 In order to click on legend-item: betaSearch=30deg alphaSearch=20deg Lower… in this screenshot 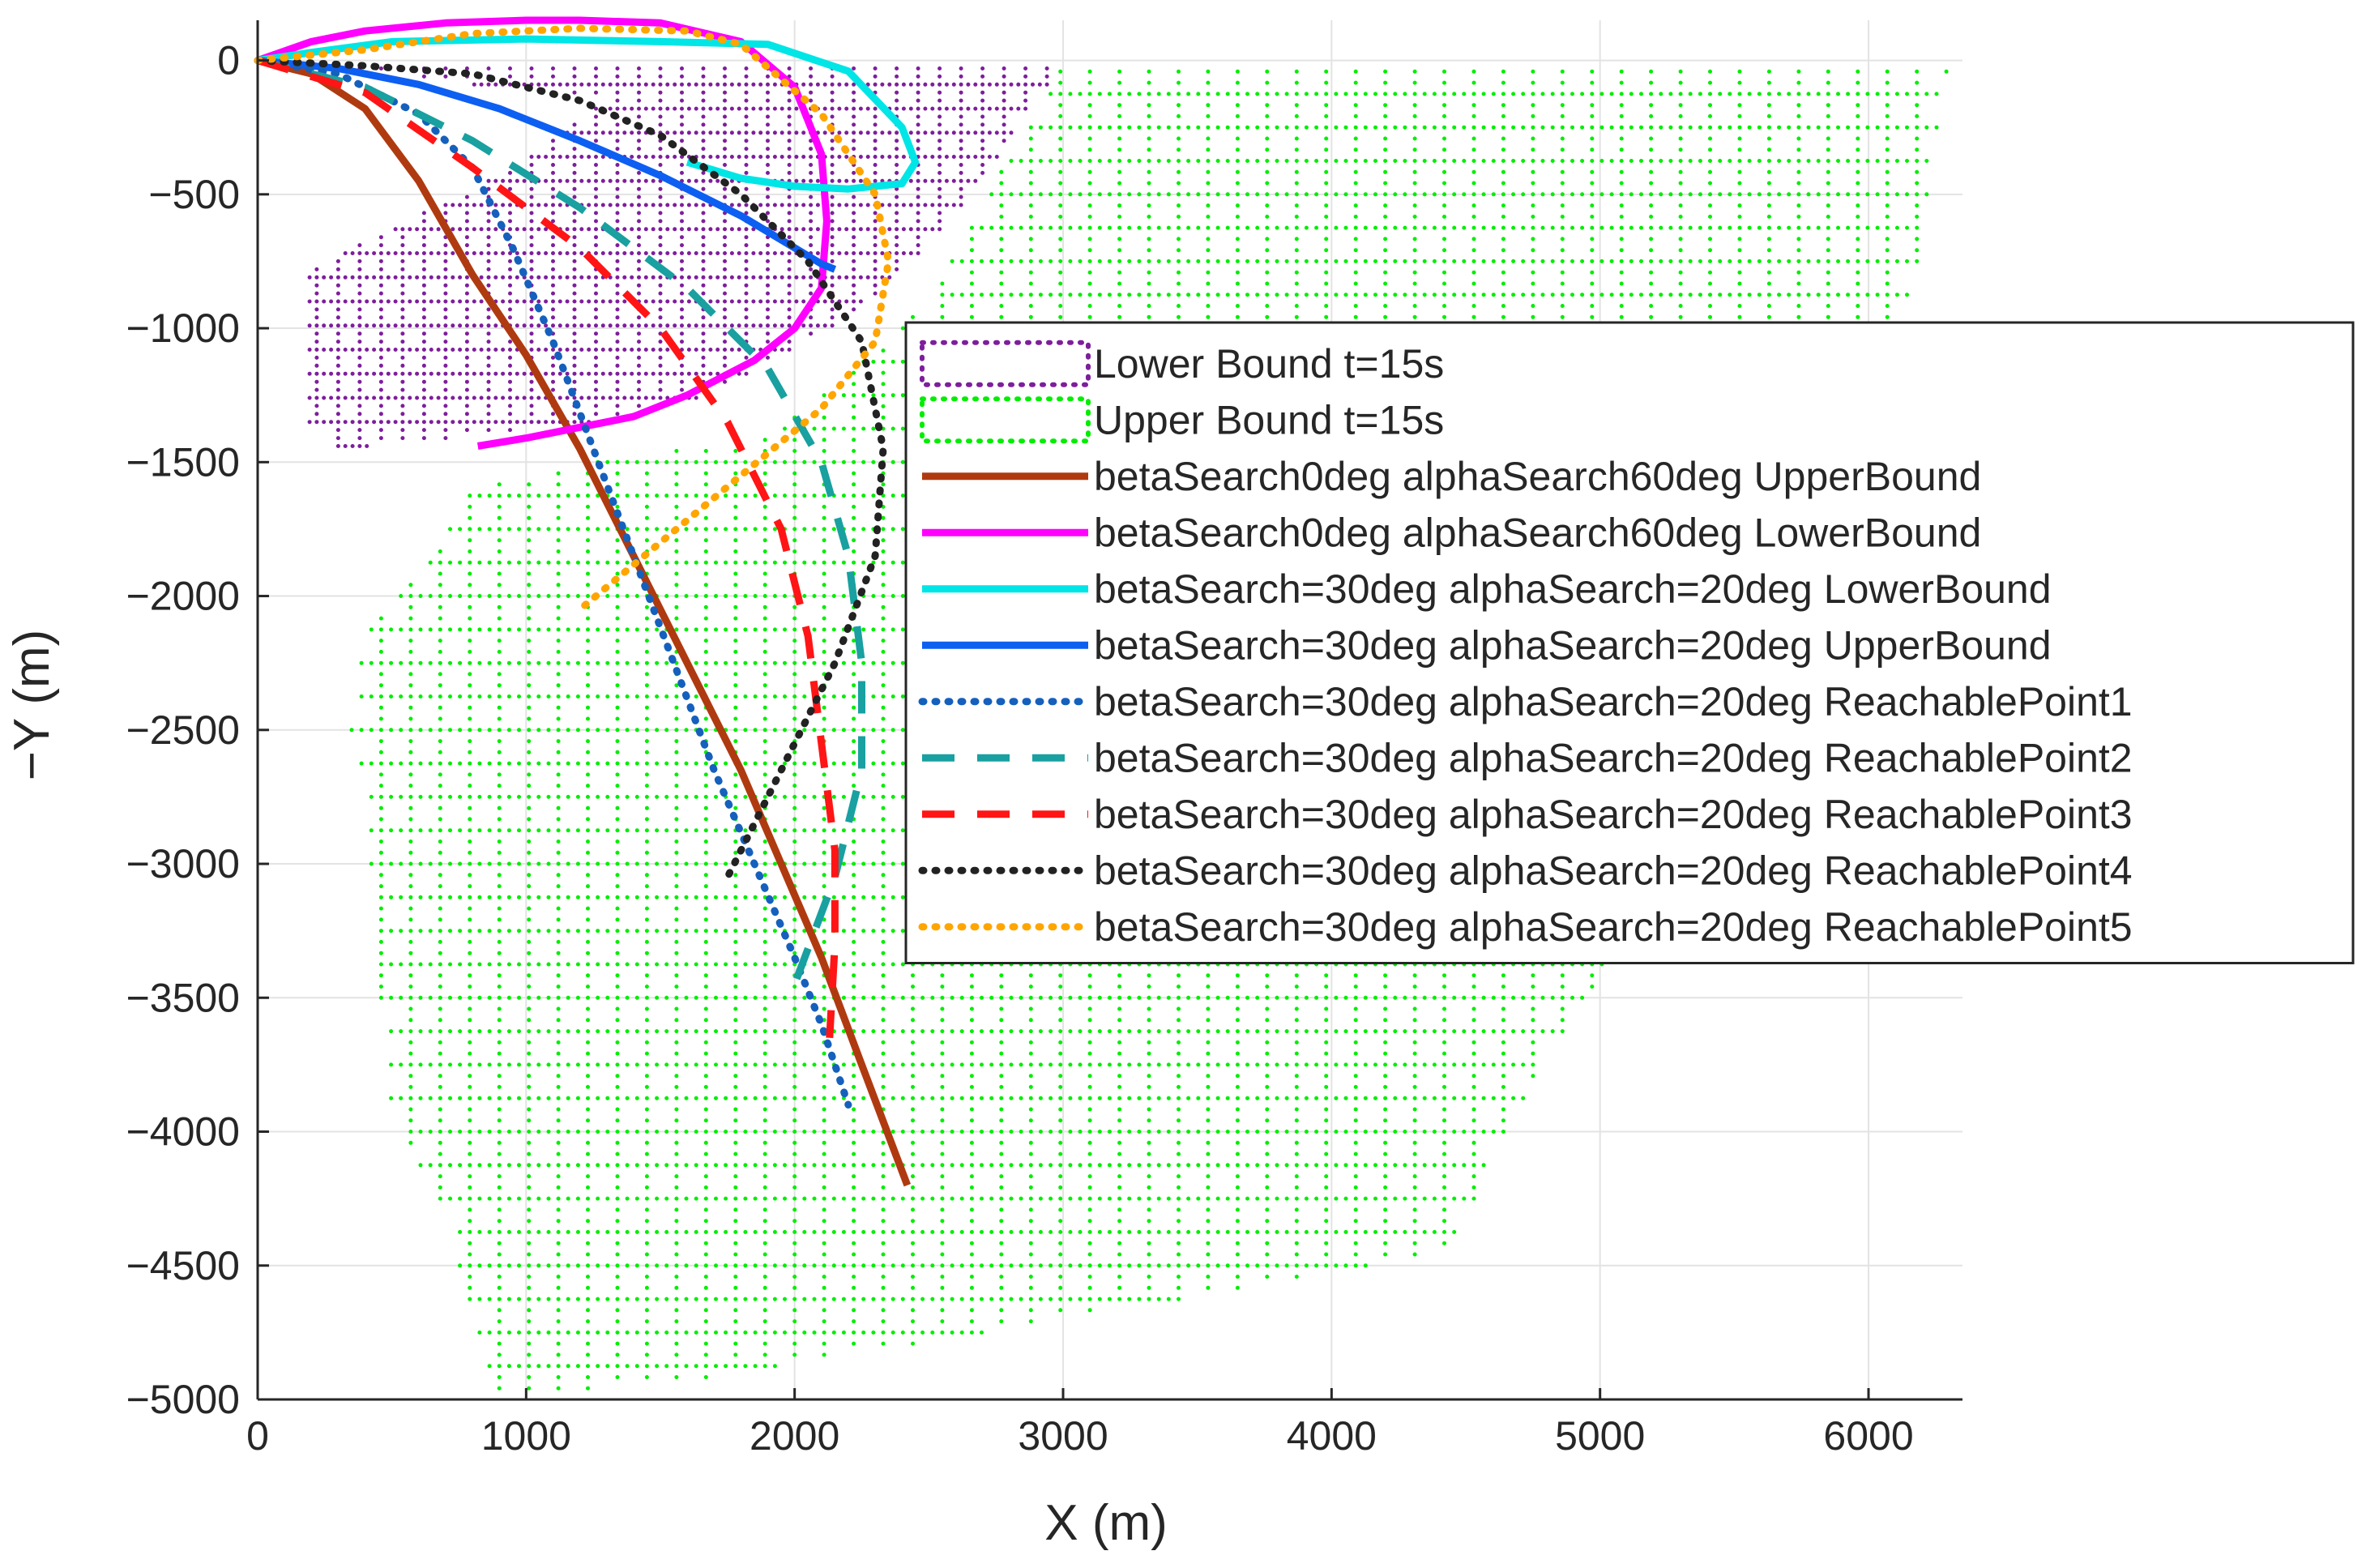, I will do `click(1487, 589)`.